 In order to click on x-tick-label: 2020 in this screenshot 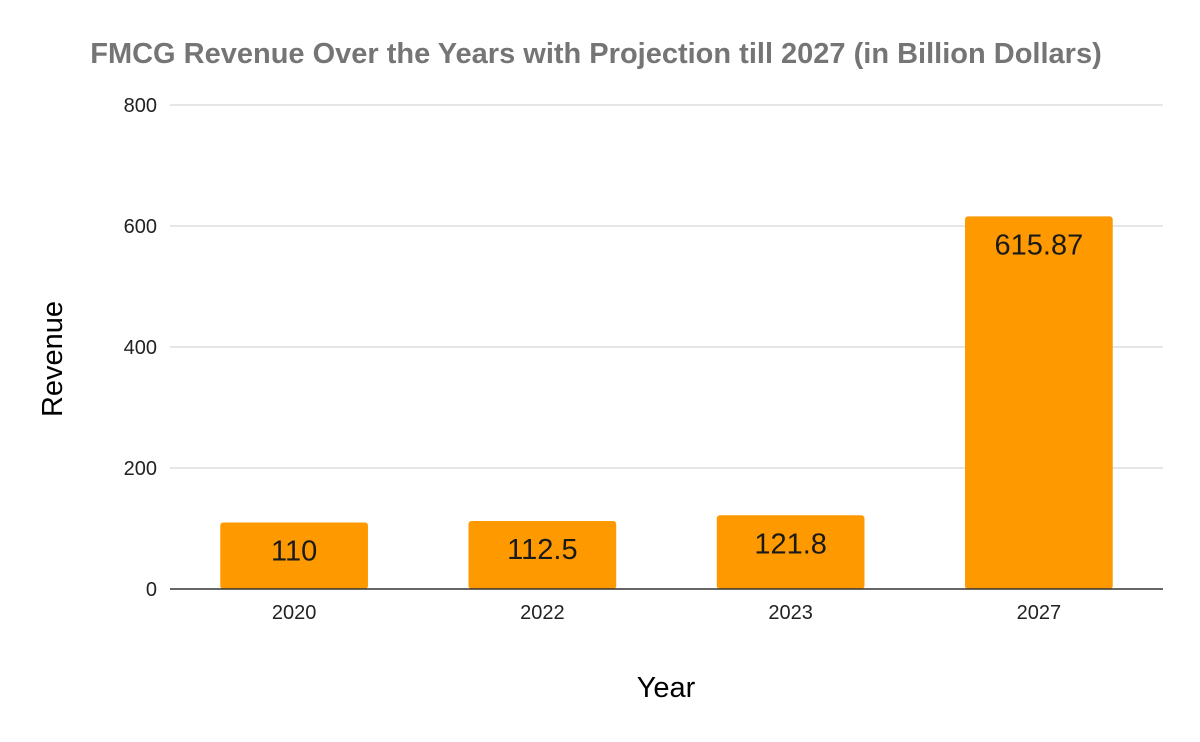, I will do `click(294, 613)`.